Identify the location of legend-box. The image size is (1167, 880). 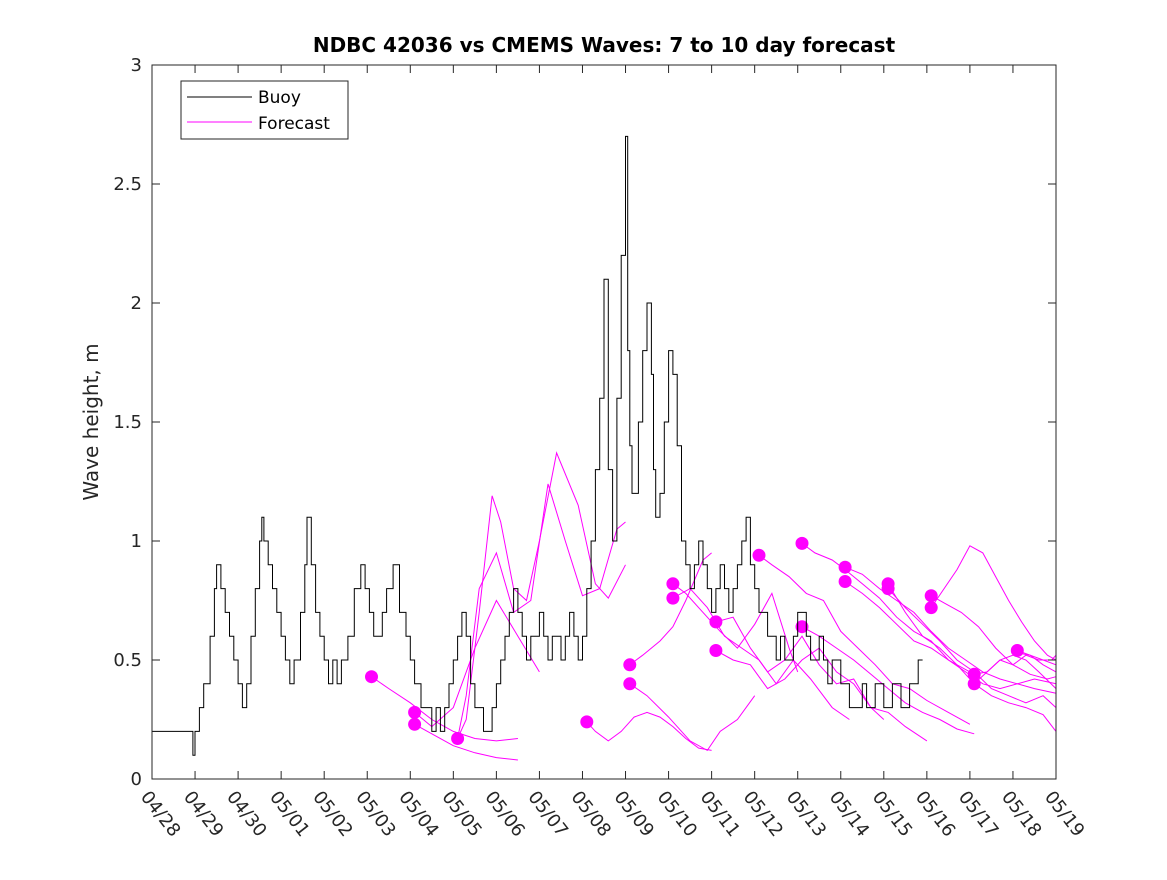
(264, 110).